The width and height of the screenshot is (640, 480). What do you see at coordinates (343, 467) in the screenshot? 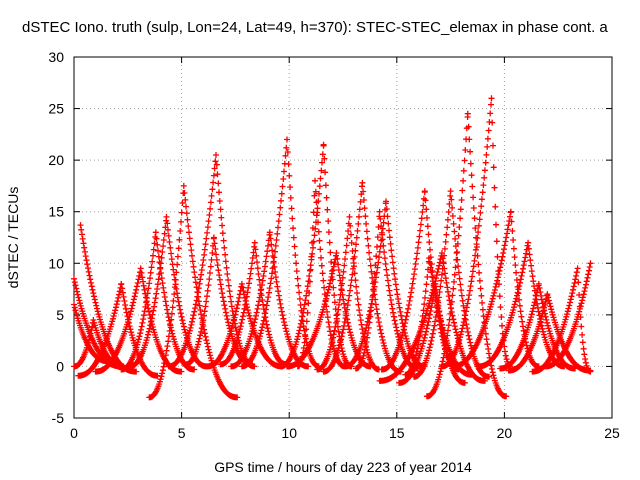
I see `x-axis-label: GPS time / hours of day 223 of year 2014` at bounding box center [343, 467].